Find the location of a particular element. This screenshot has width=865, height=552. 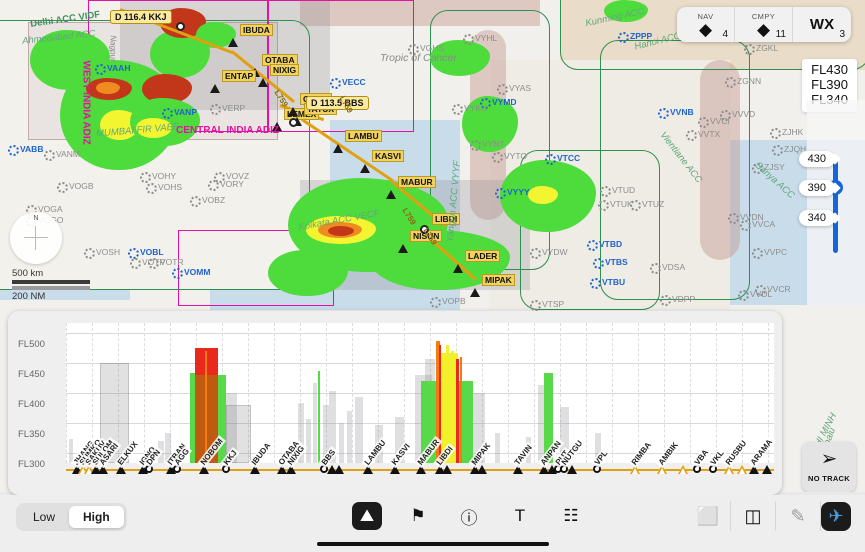

map-icon: ◫ is located at coordinates (753, 516).